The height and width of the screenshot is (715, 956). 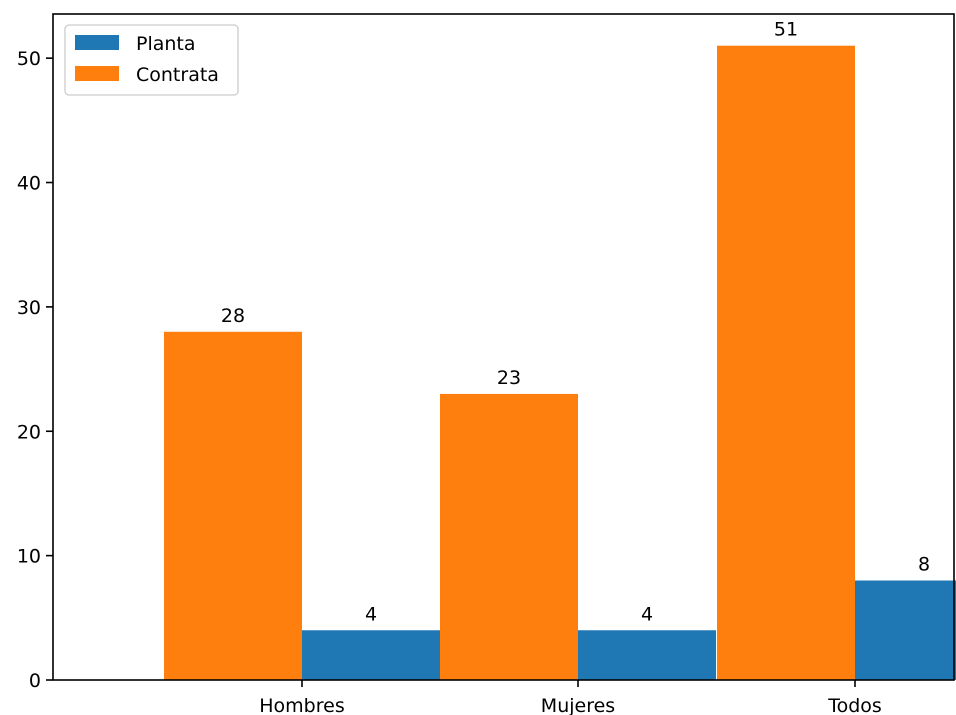 I want to click on x-tick-label: Todos, so click(x=854, y=705).